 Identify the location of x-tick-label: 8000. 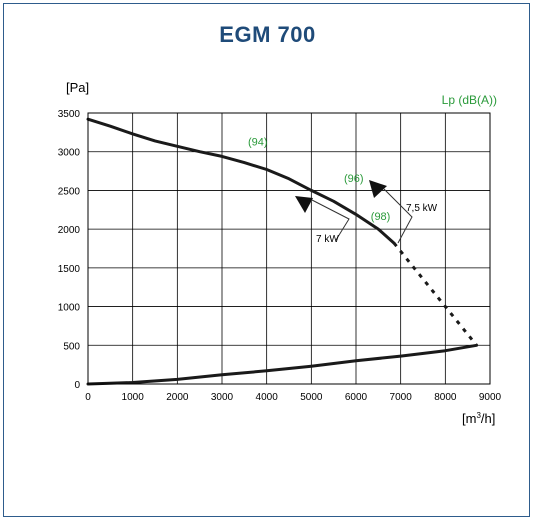
(445, 397).